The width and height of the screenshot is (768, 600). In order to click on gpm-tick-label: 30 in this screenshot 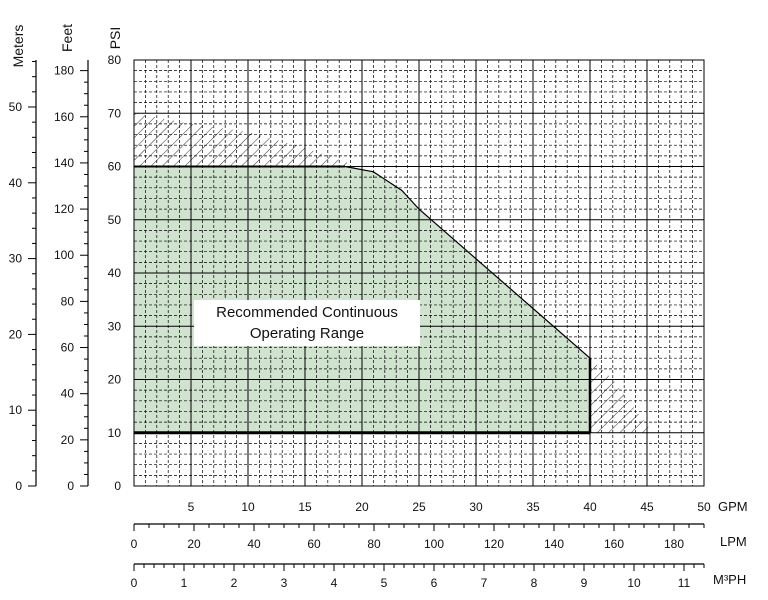, I will do `click(476, 507)`.